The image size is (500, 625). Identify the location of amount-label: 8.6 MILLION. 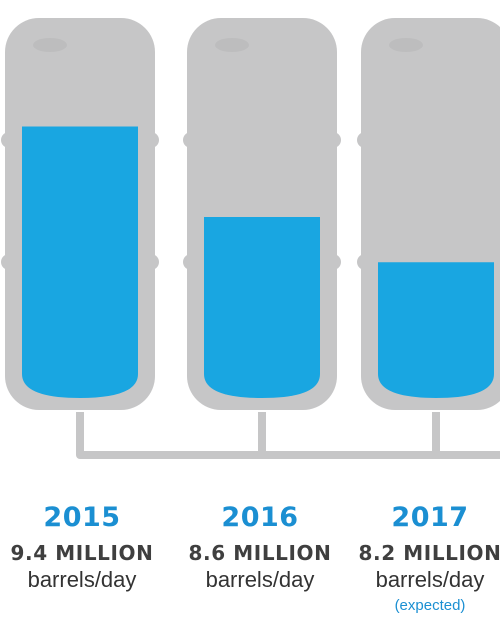
(260, 553).